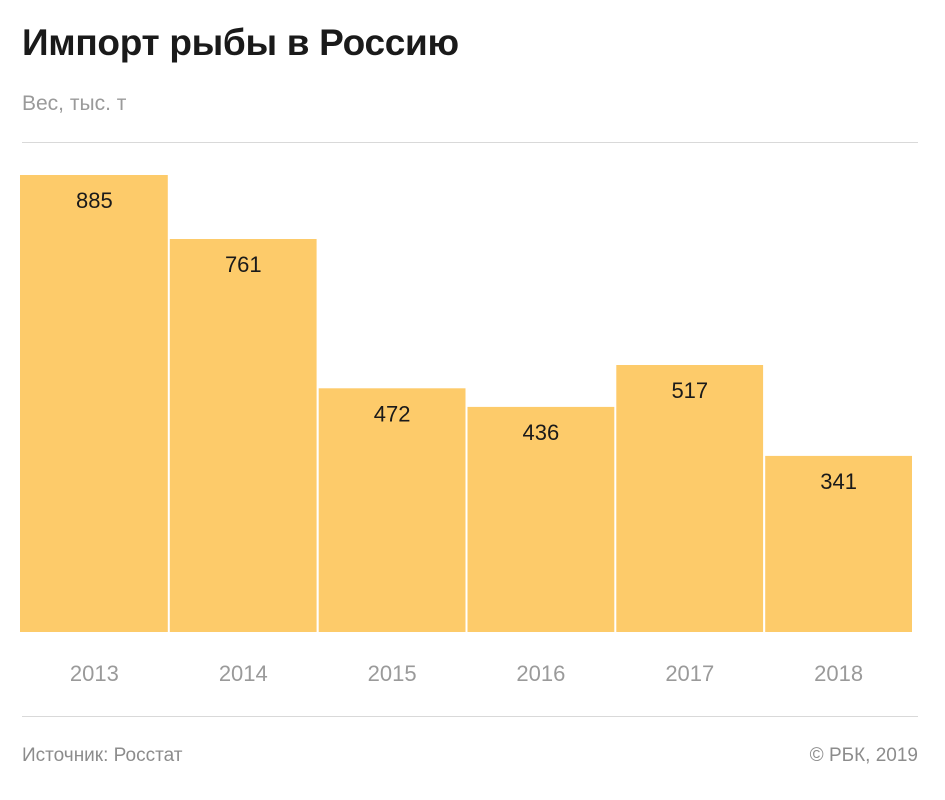 This screenshot has height=800, width=945. What do you see at coordinates (94, 403) in the screenshot?
I see `bar-2013` at bounding box center [94, 403].